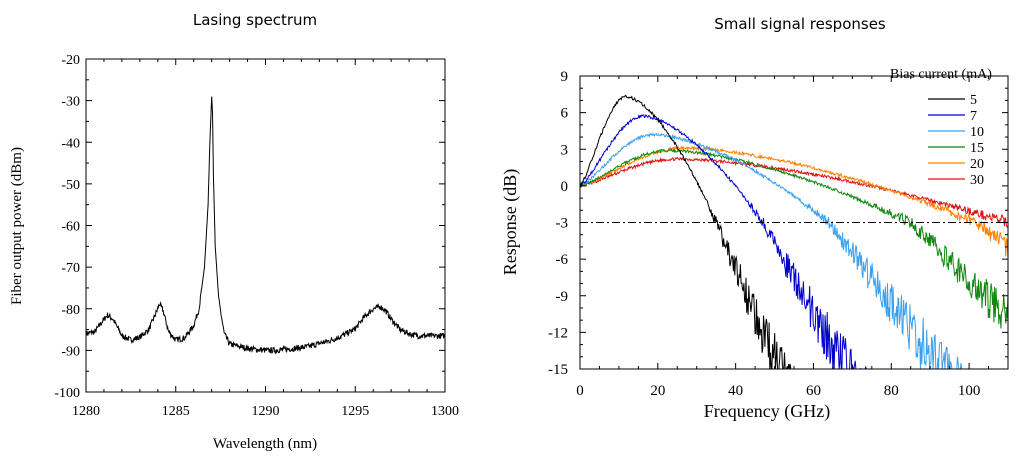 This screenshot has height=466, width=1024. I want to click on right-x-tick-label: 0, so click(580, 391).